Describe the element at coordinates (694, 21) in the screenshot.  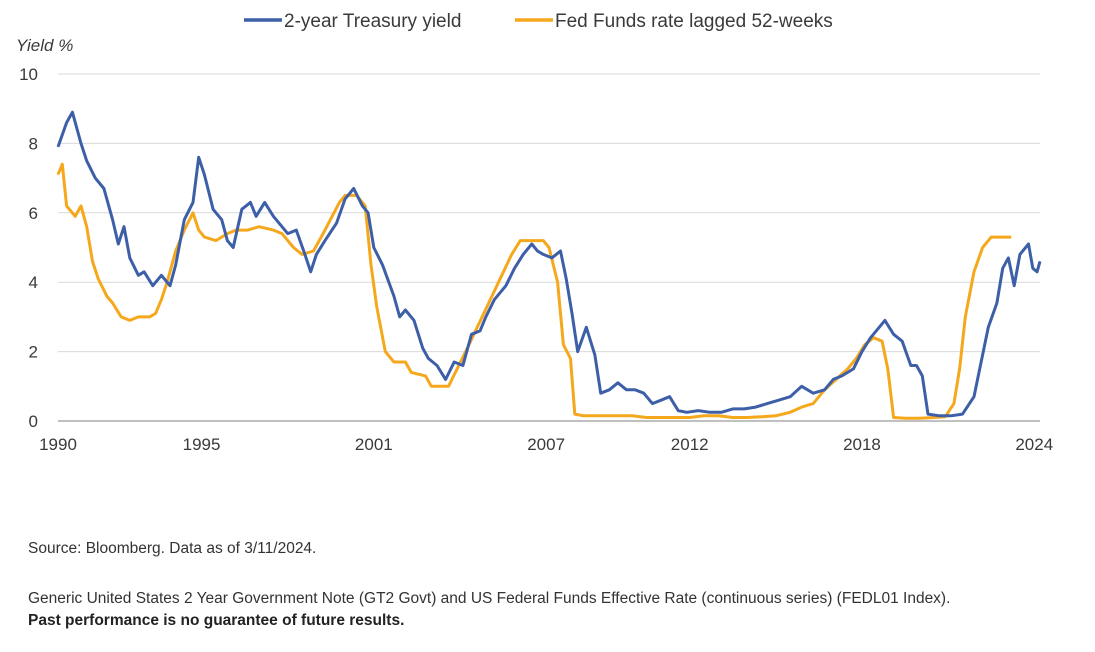
I see `legend-label-fedfunds: Fed Funds rate lagged 52-weeks` at that location.